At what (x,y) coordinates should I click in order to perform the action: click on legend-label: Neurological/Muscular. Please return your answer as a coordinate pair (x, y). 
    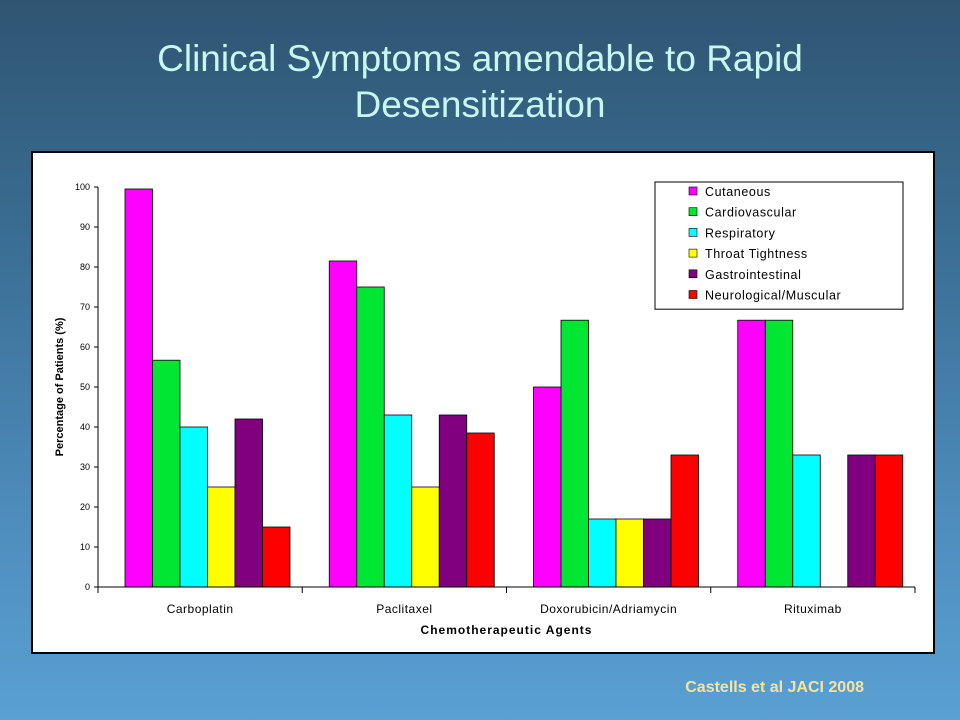
    Looking at the image, I should click on (773, 296).